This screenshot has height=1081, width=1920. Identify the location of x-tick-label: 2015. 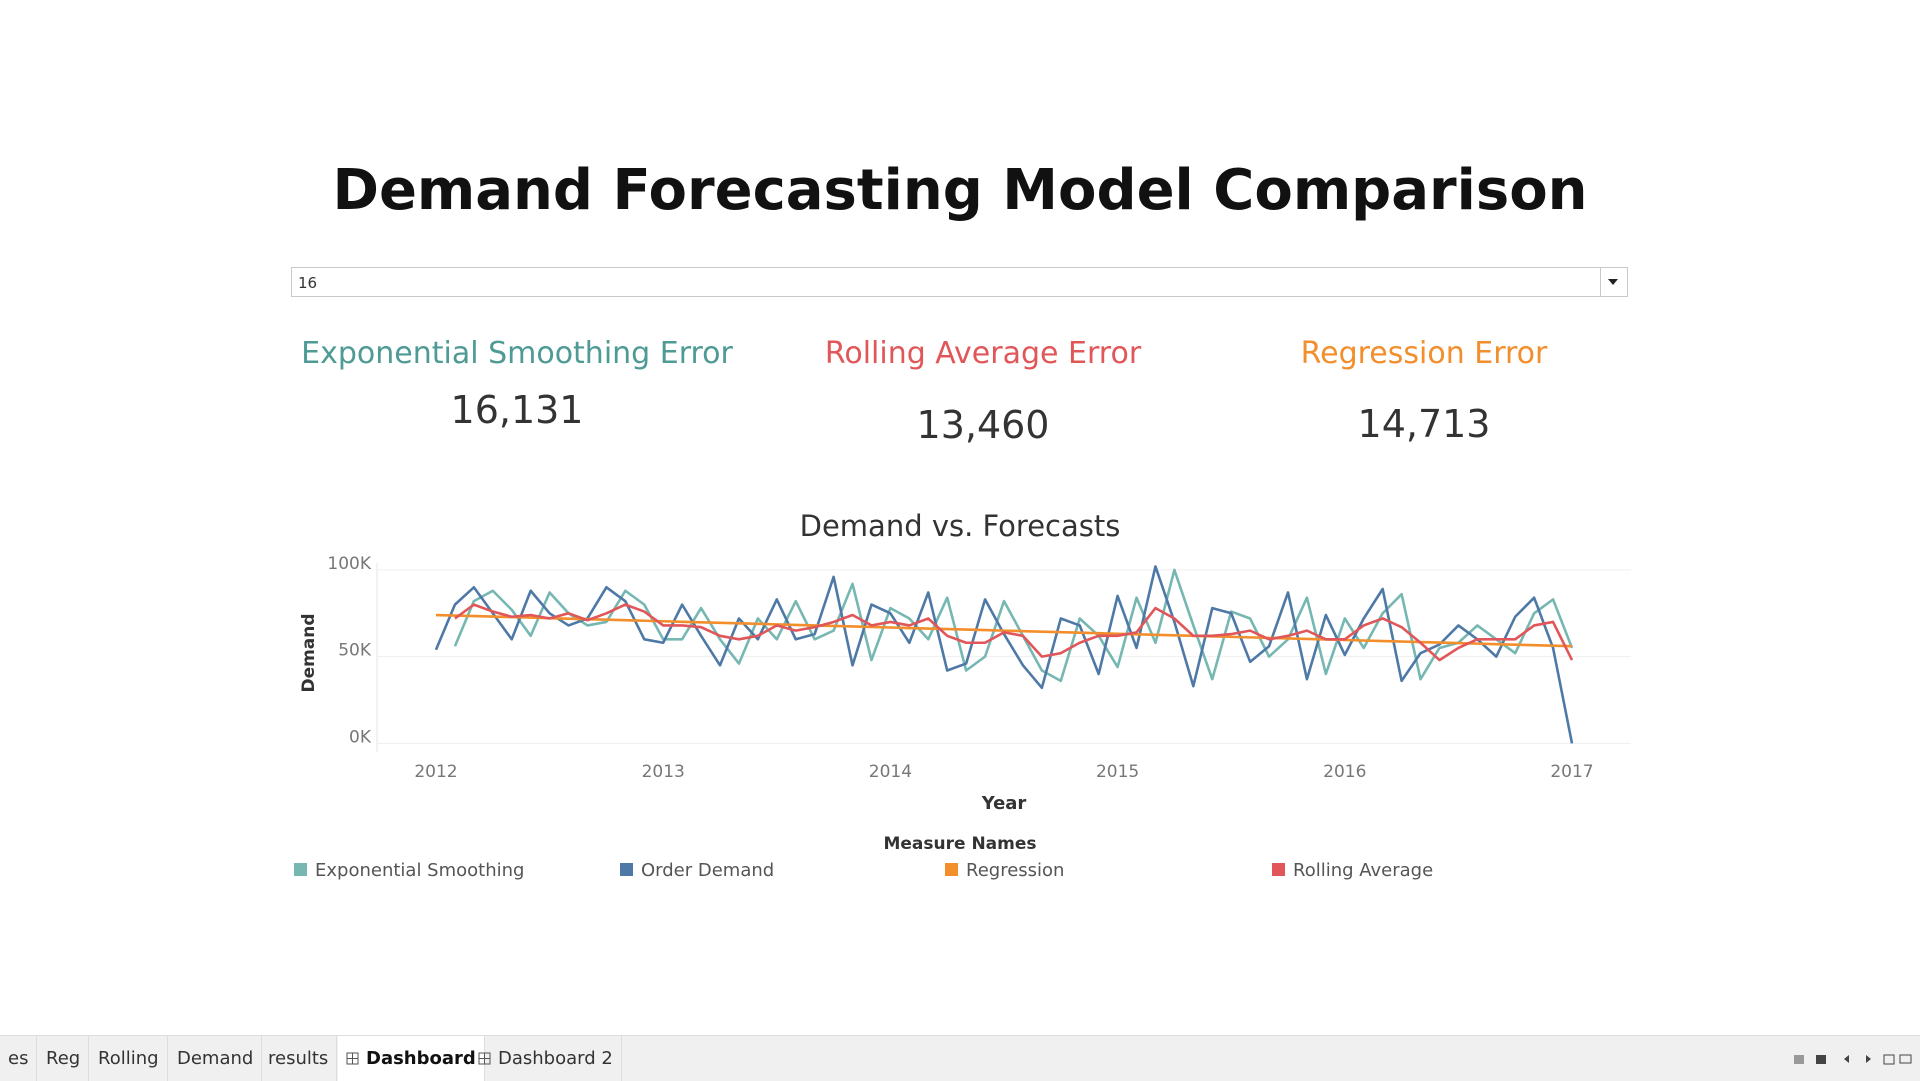
(1117, 772).